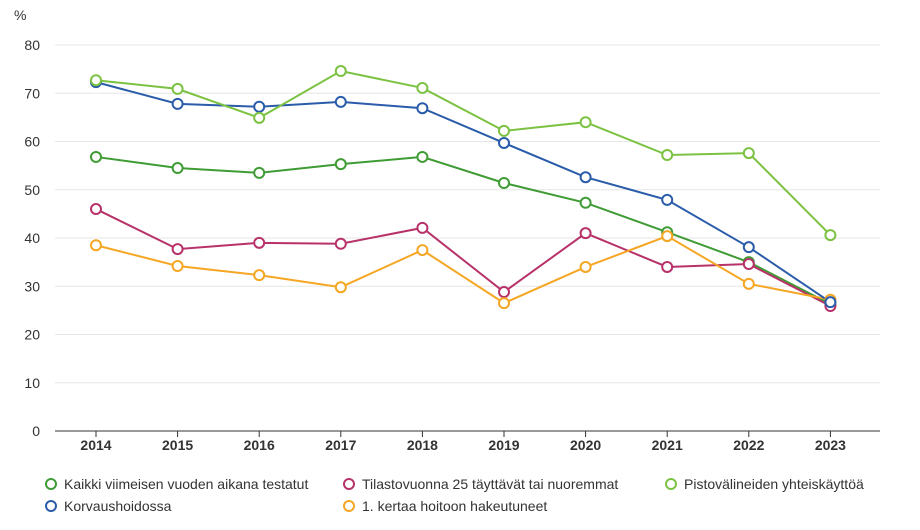  I want to click on legend-label: 1. kertaa hoitoon hakeutuneet, so click(455, 506).